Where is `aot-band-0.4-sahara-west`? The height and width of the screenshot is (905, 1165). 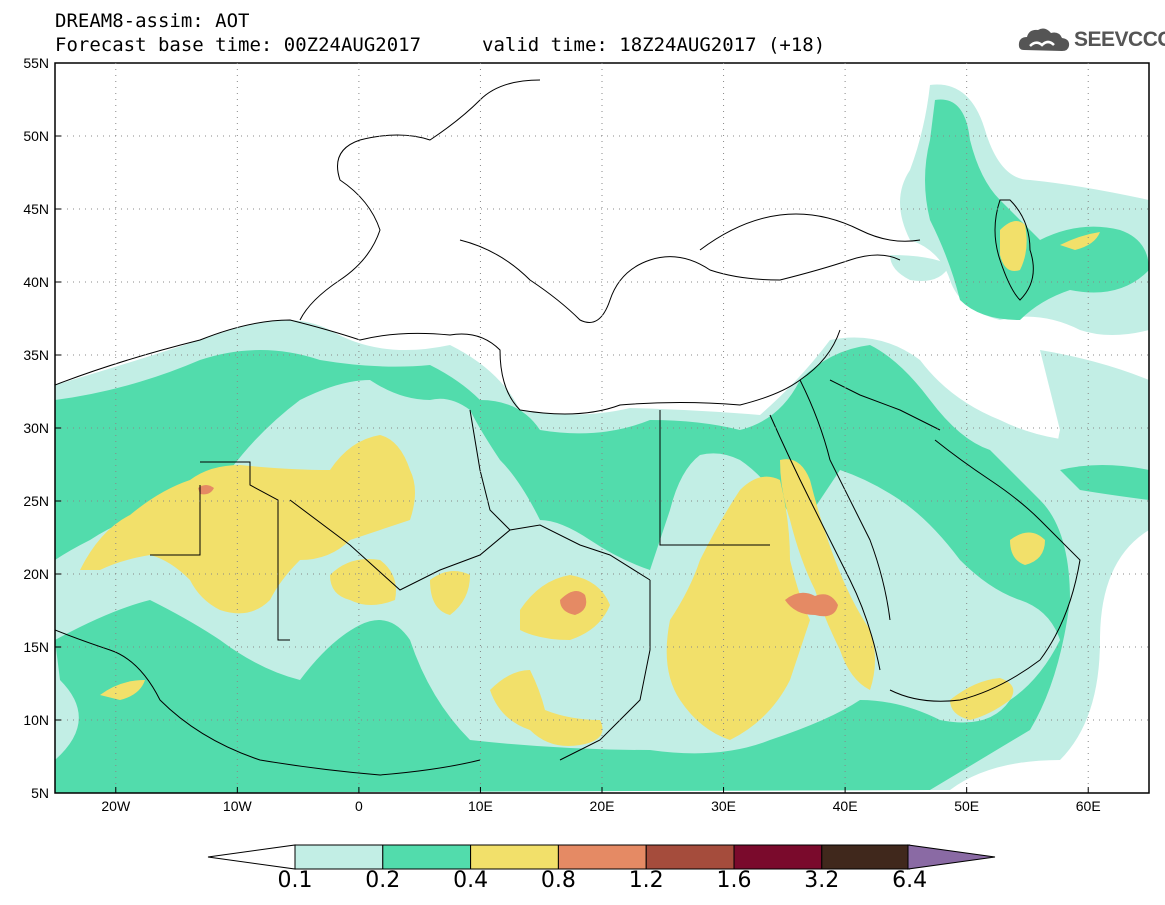 aot-band-0.4-sahara-west is located at coordinates (247, 524).